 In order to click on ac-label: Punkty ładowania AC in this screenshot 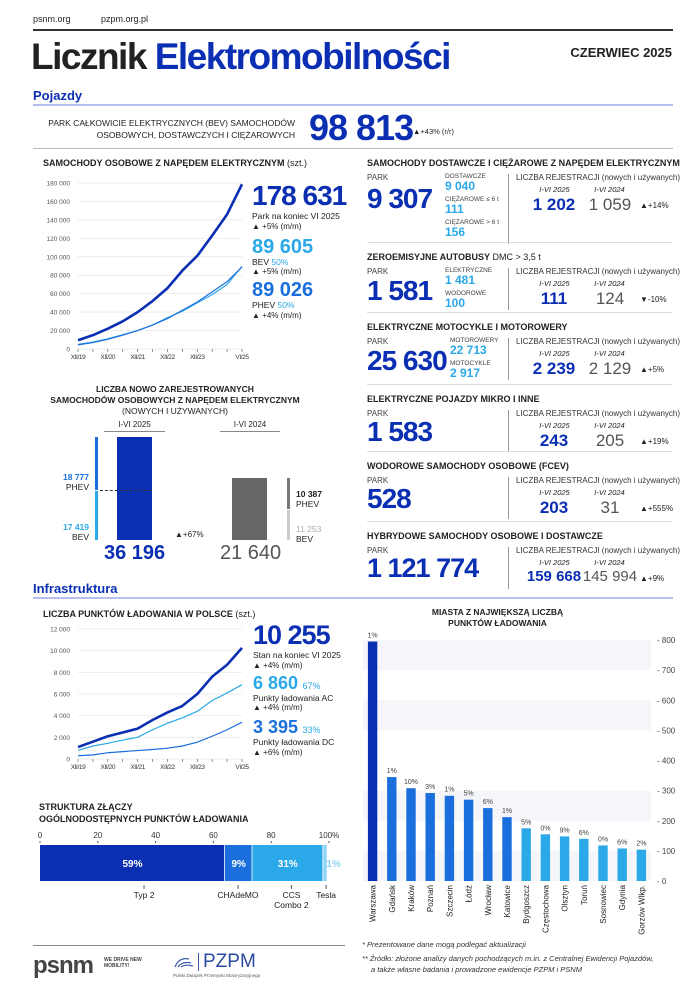, I will do `click(293, 697)`.